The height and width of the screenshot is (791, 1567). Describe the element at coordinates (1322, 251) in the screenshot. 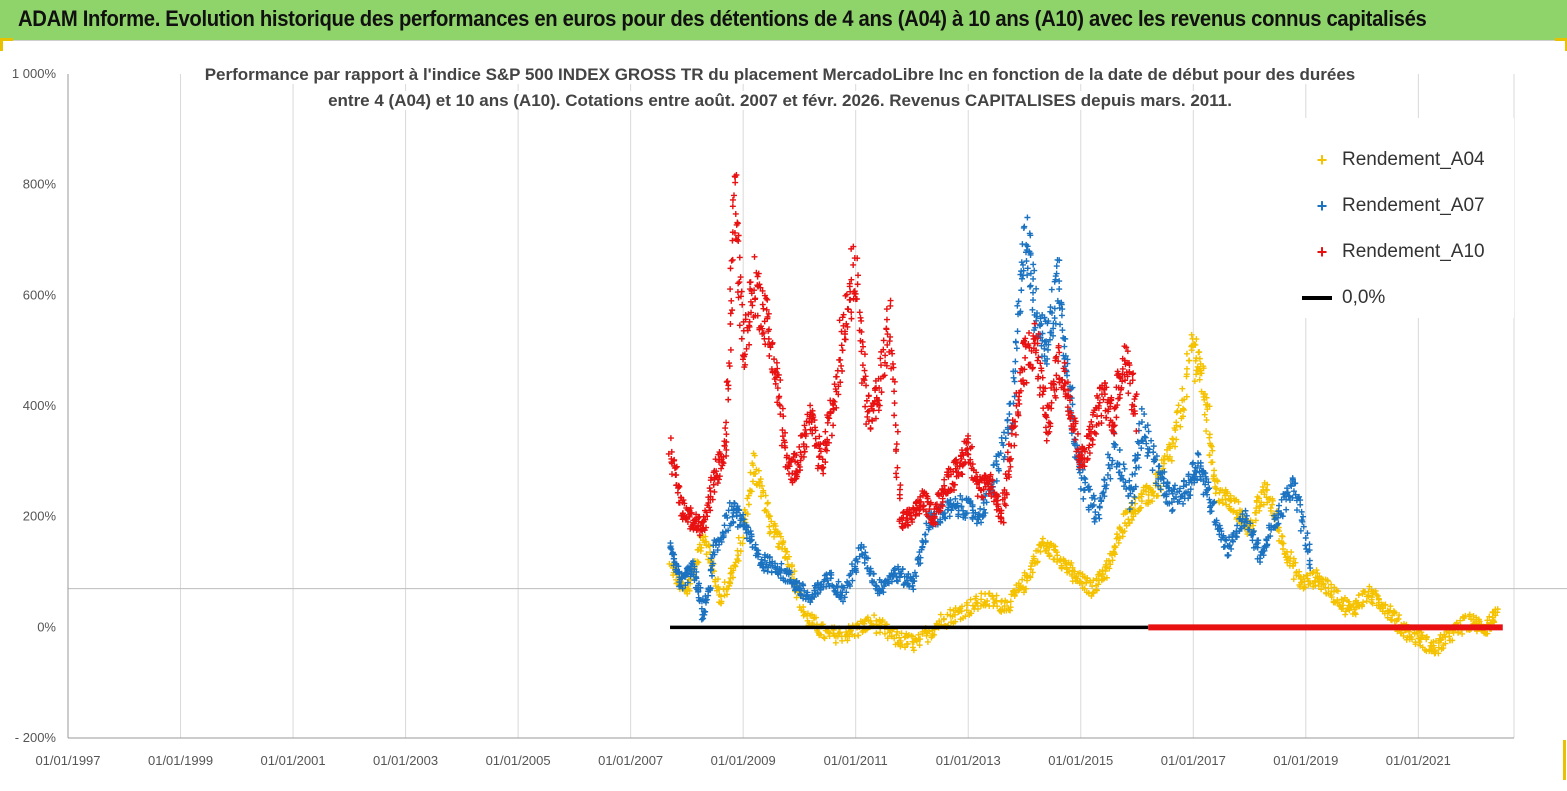

I see `legend-marker-a10: +` at that location.